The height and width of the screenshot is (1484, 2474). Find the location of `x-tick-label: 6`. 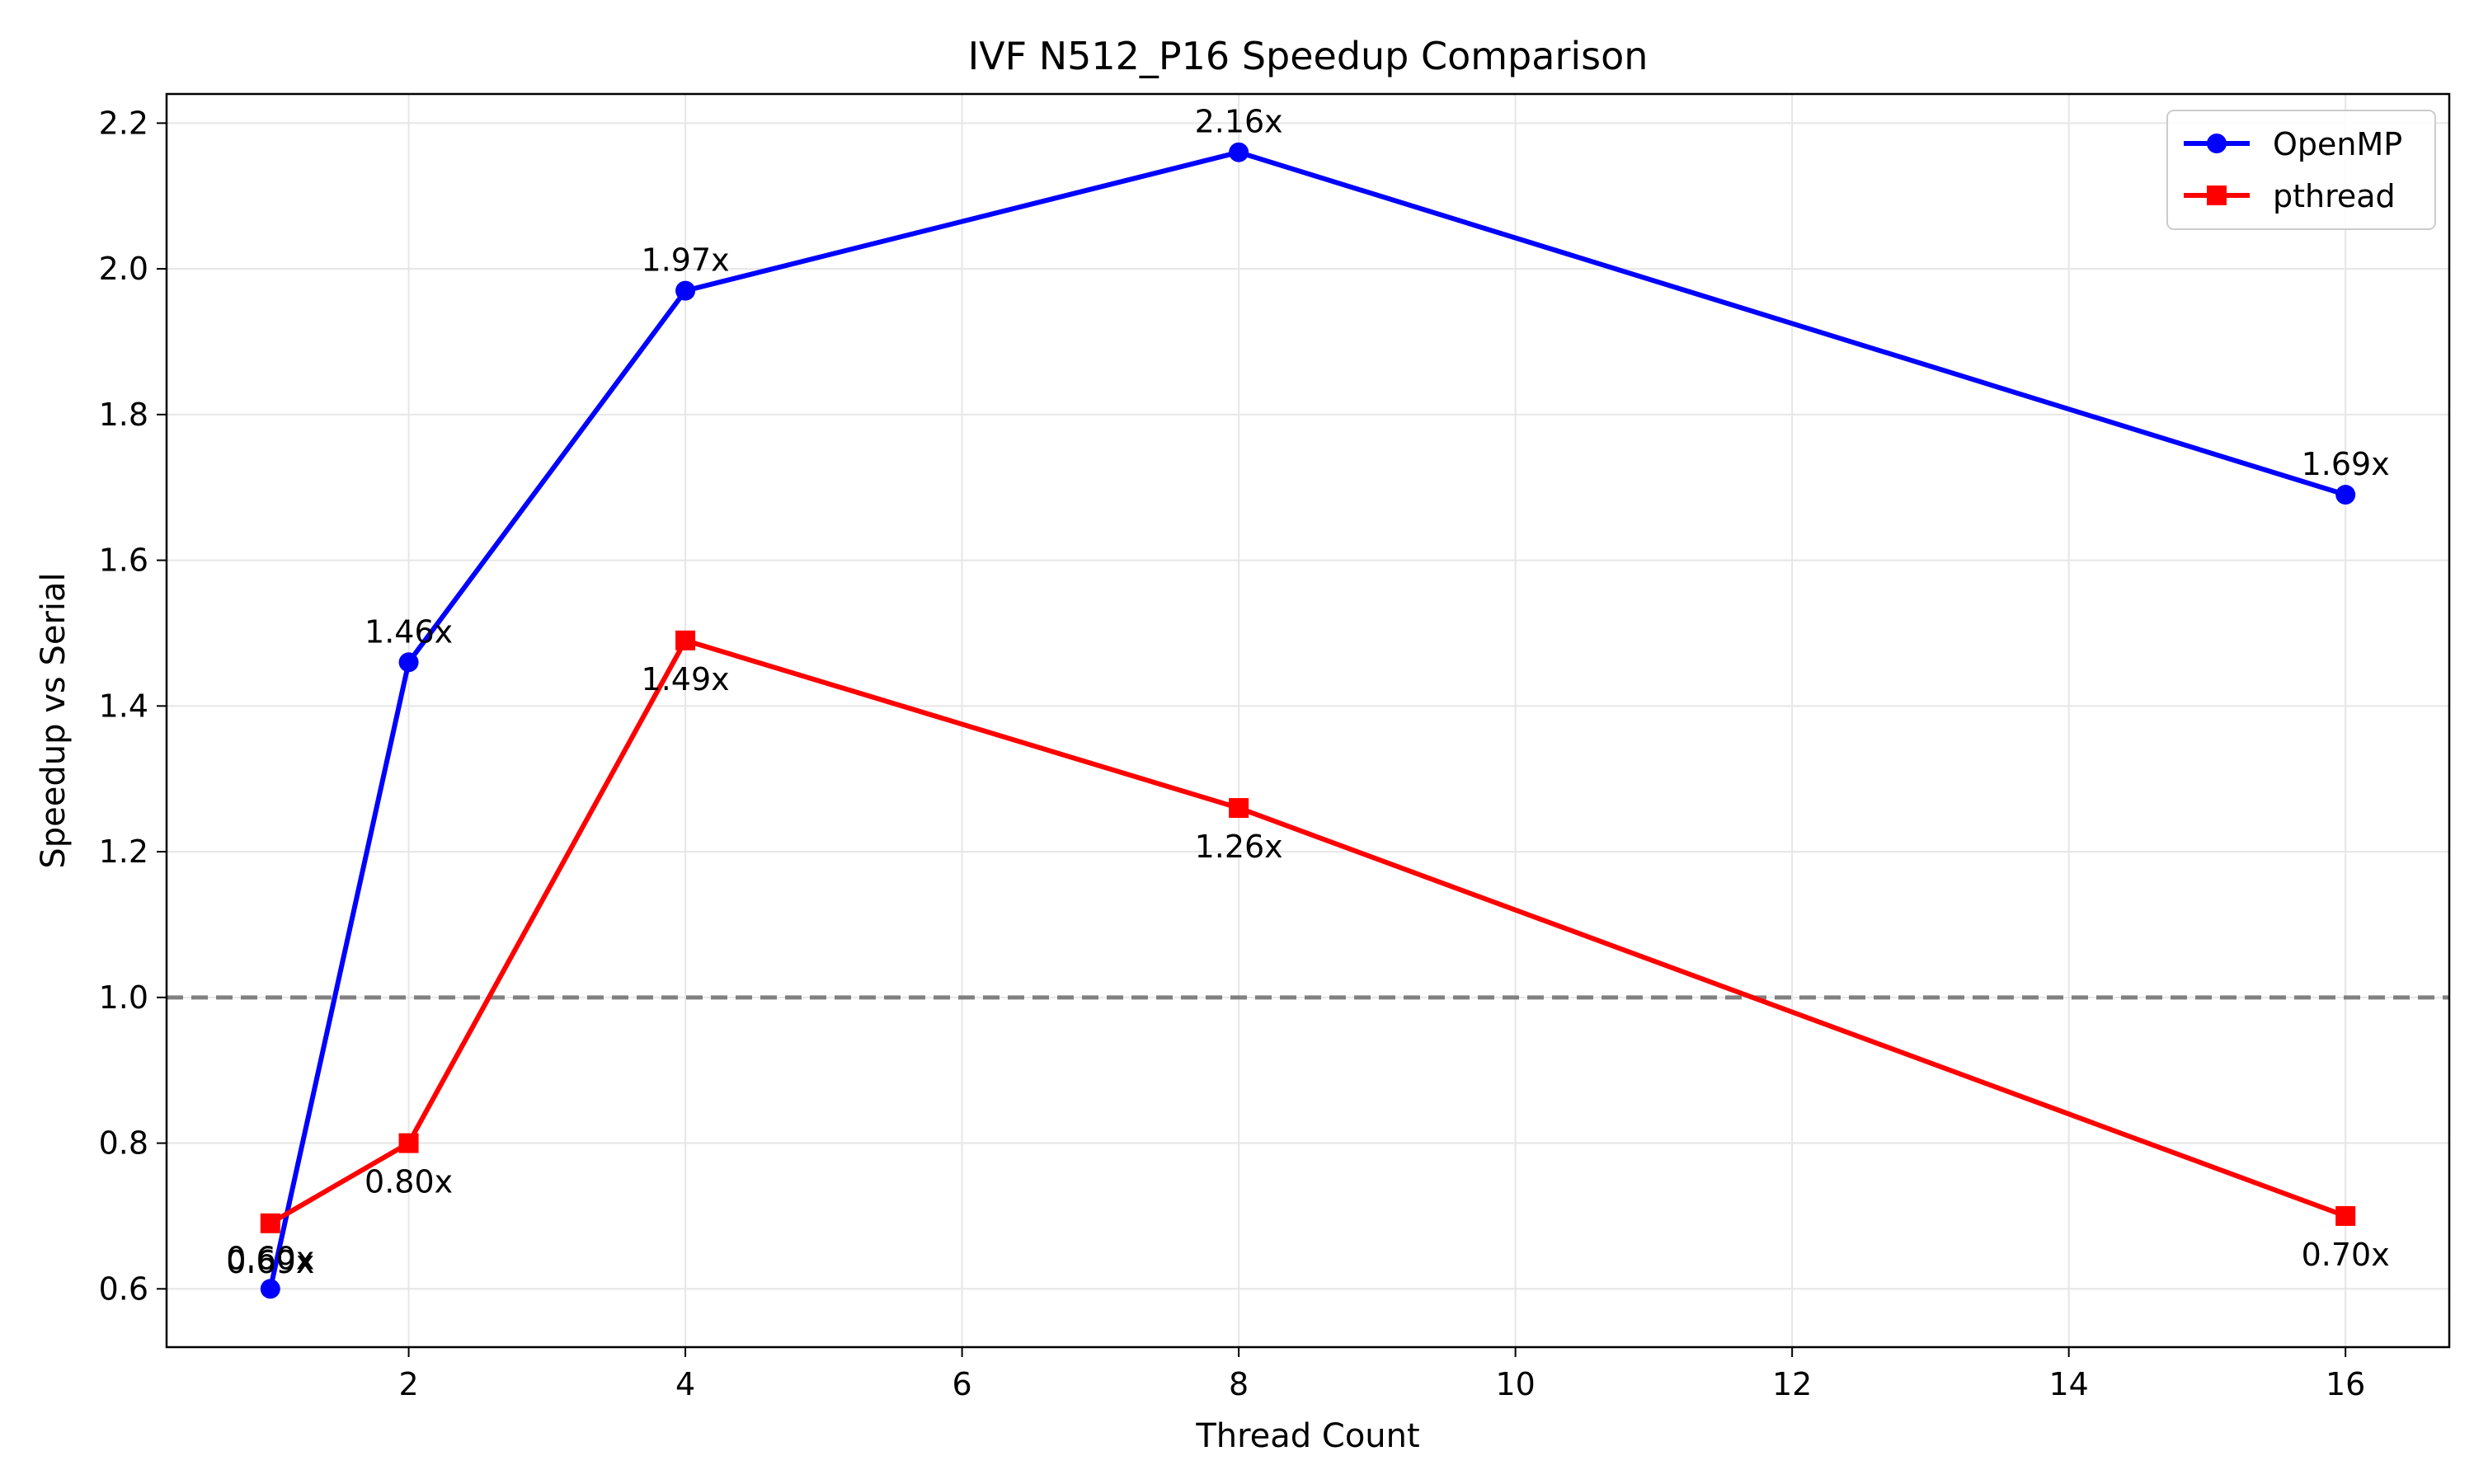

x-tick-label: 6 is located at coordinates (962, 1384).